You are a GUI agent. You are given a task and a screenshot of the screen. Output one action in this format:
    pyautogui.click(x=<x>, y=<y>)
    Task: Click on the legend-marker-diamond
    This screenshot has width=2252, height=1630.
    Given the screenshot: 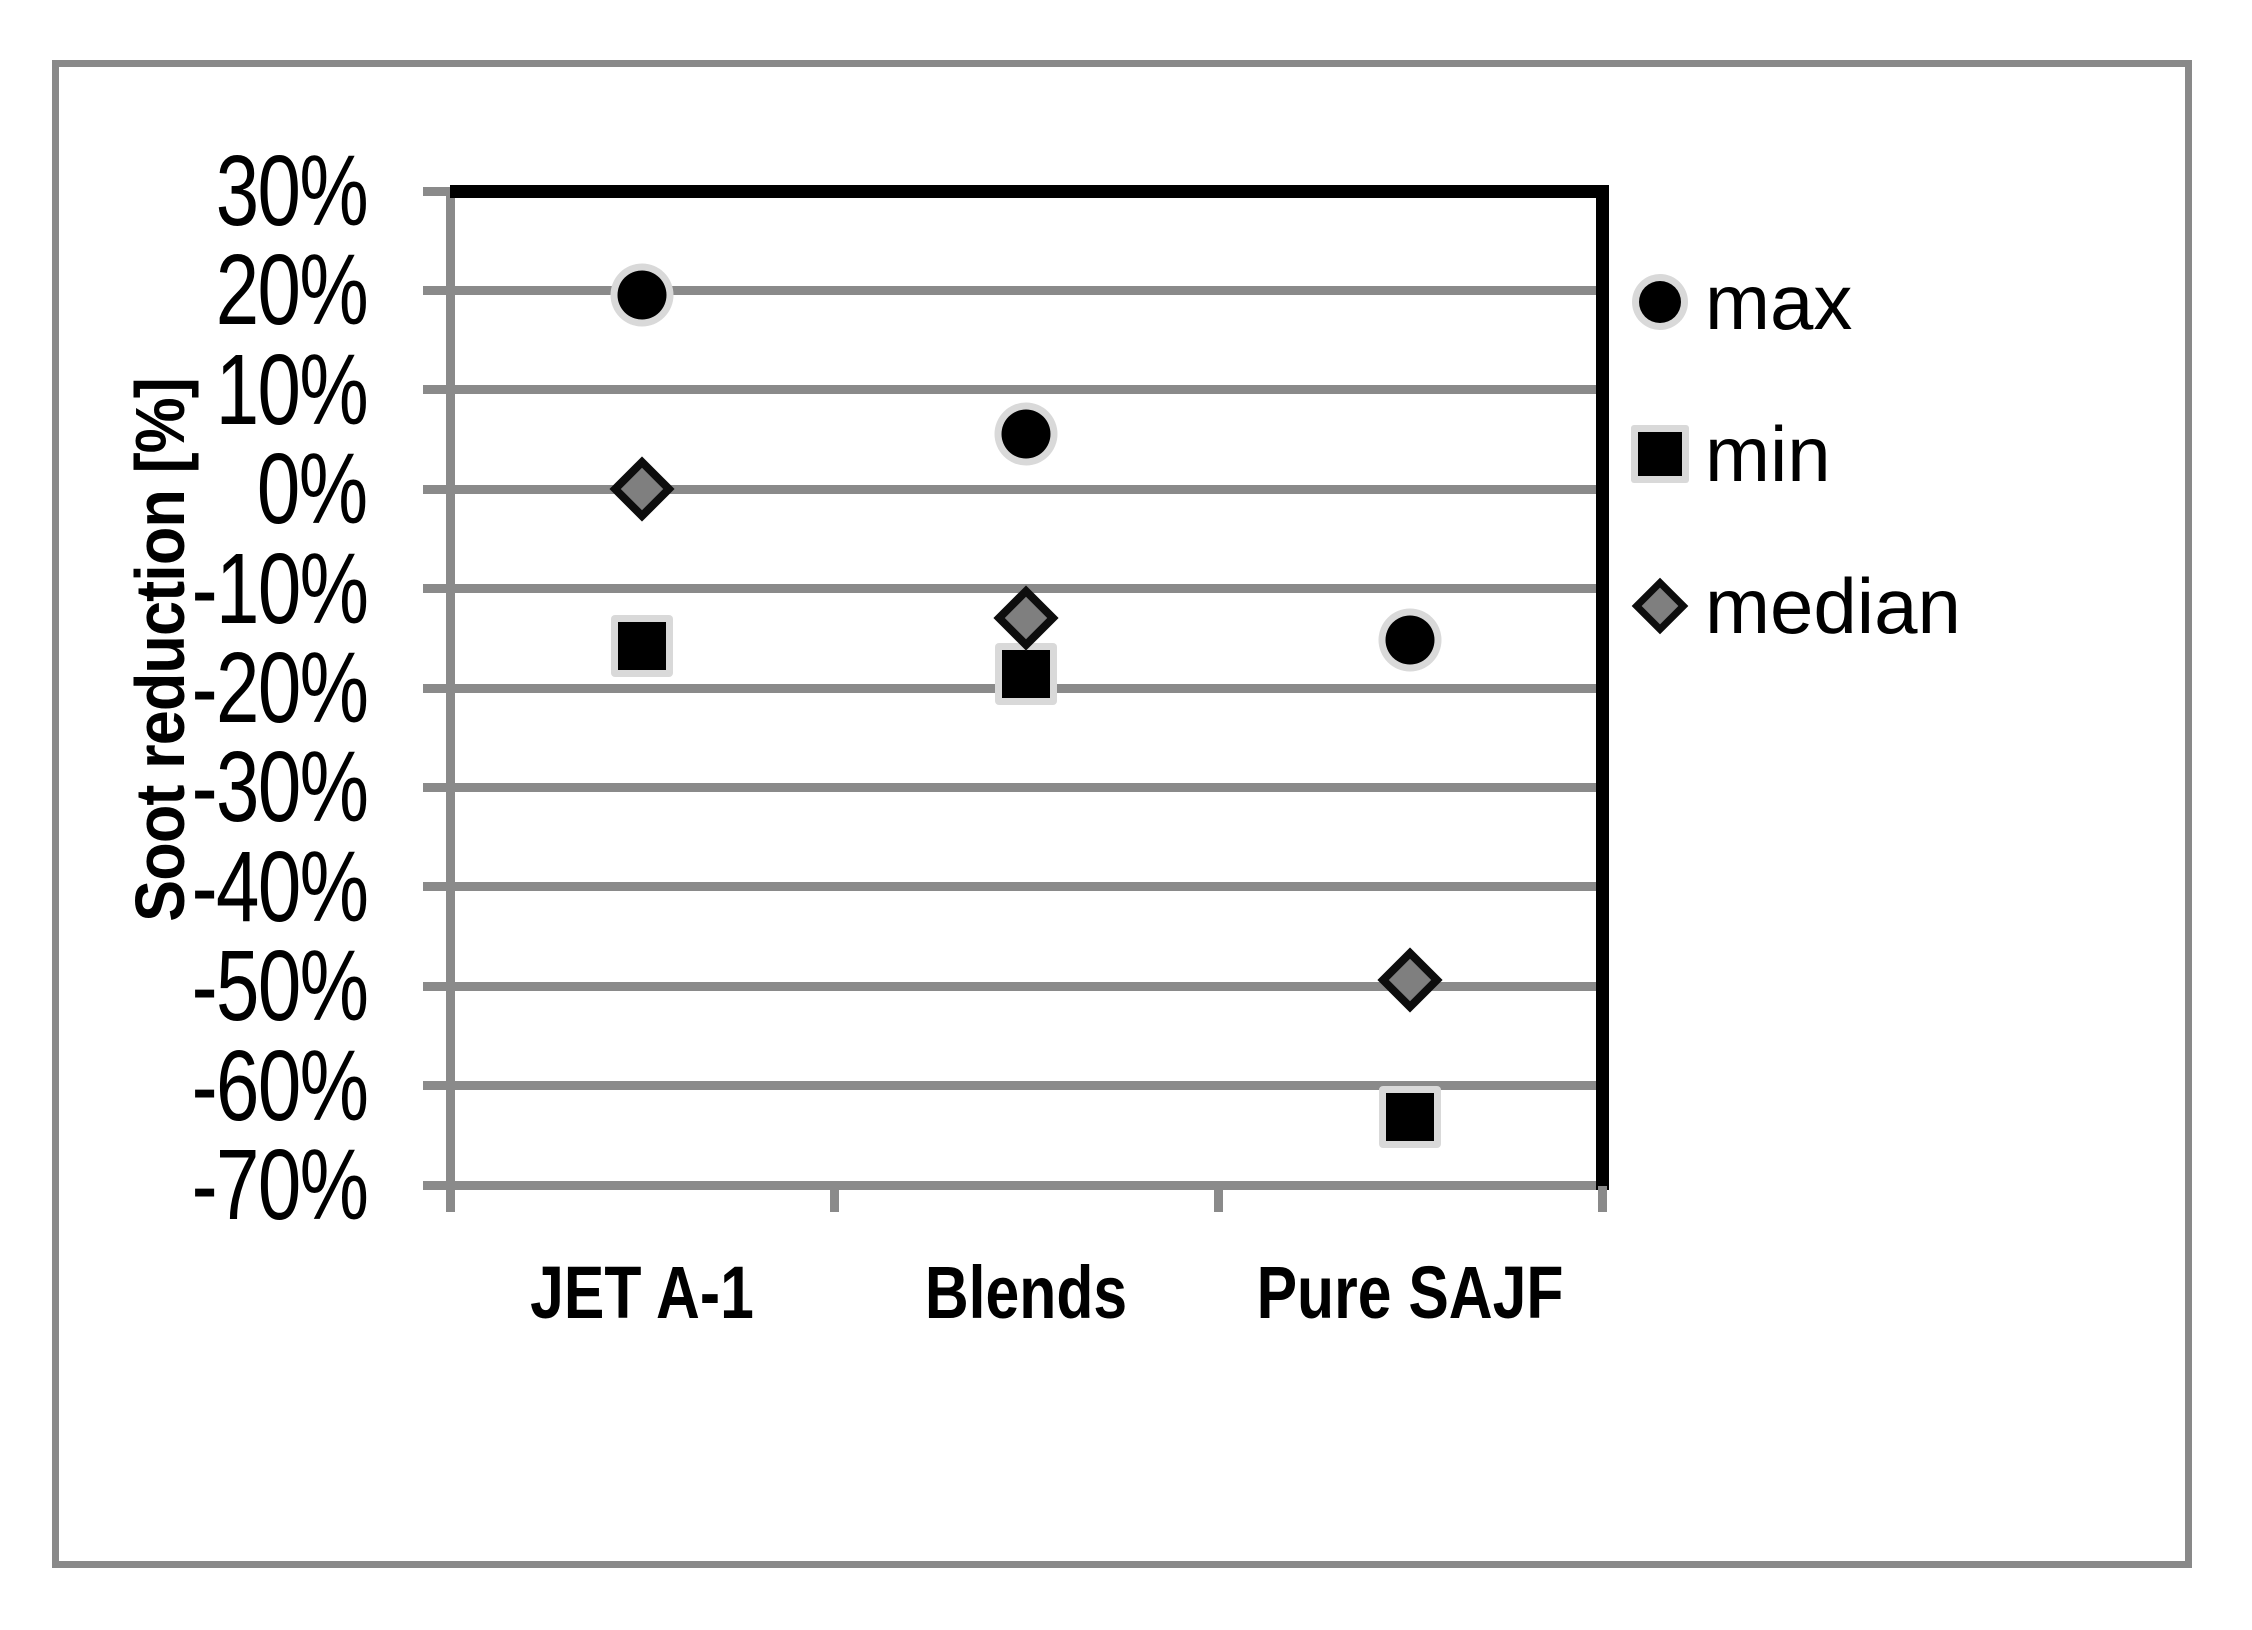 What is the action you would take?
    pyautogui.click(x=1660, y=606)
    